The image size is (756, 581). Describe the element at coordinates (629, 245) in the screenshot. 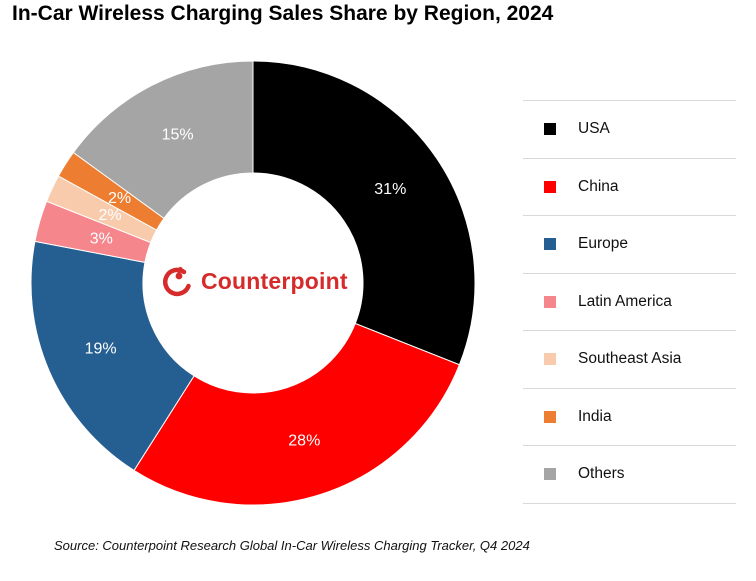

I see `legend-item-europe: Europe` at that location.